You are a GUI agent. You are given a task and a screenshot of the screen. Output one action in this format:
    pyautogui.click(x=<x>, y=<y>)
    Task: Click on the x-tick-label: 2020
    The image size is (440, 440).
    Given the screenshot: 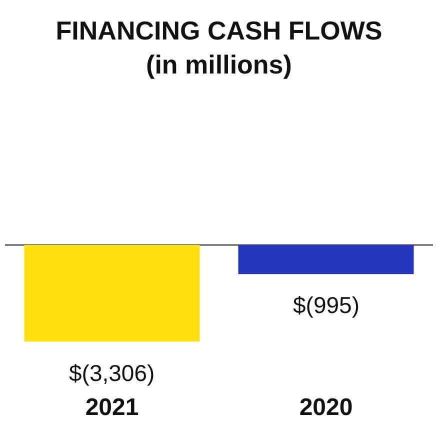 What is the action you would take?
    pyautogui.click(x=326, y=407)
    